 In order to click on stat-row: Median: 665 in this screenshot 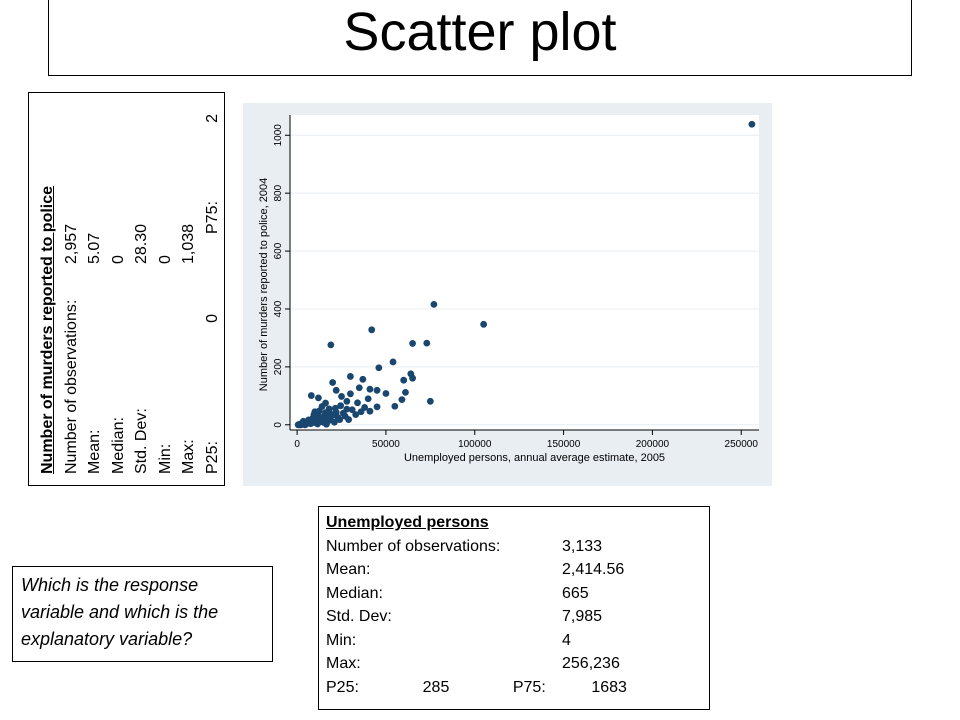, I will do `click(517, 594)`.